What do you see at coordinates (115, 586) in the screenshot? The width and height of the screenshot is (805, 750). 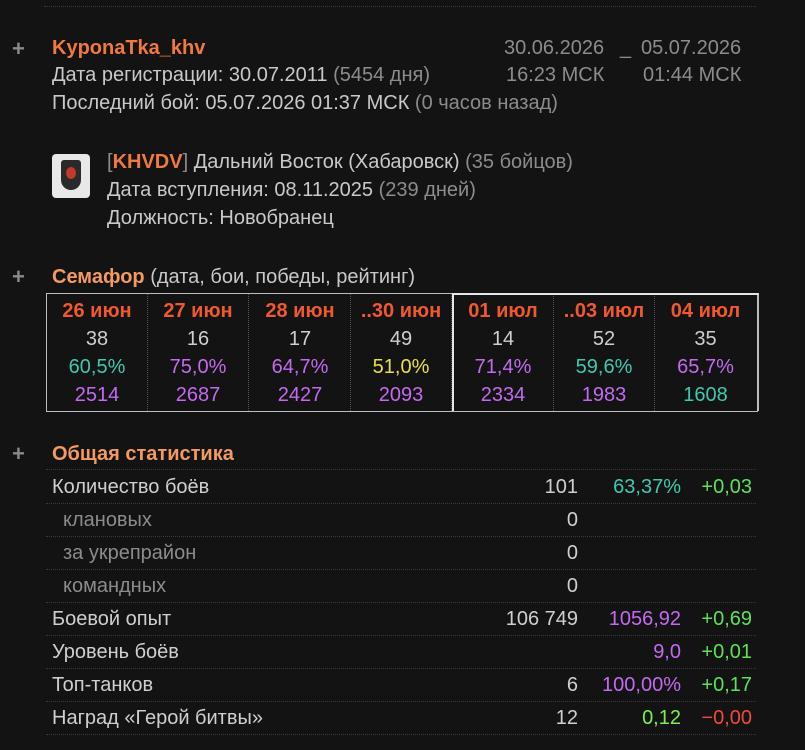 I see `stats-row-label: командных` at bounding box center [115, 586].